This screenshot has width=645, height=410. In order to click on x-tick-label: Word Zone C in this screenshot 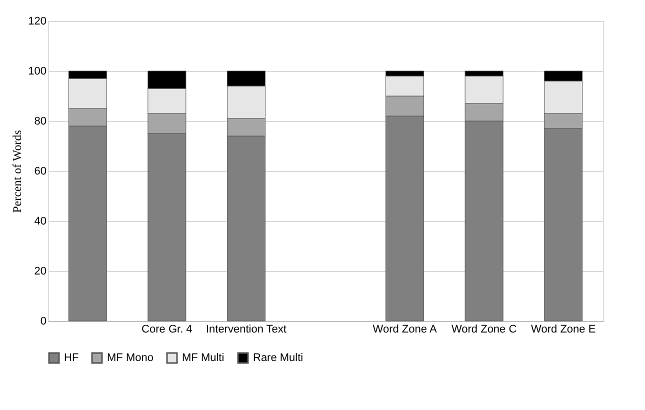, I will do `click(484, 330)`.